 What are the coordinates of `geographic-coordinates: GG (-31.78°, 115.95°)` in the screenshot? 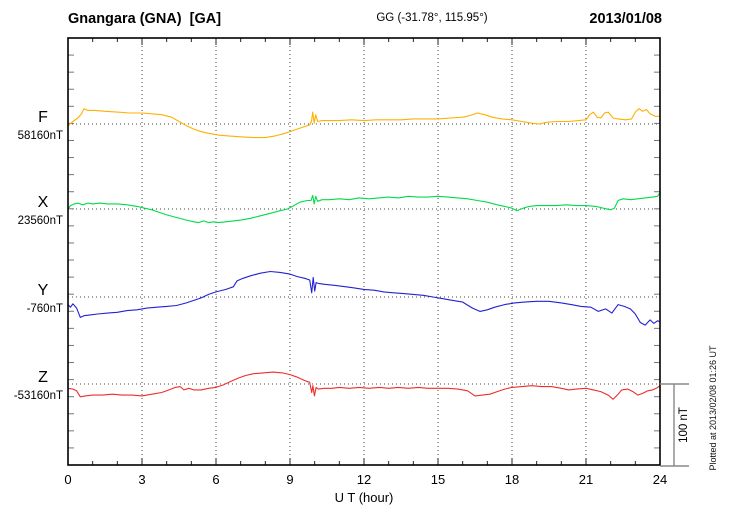 It's located at (431, 18).